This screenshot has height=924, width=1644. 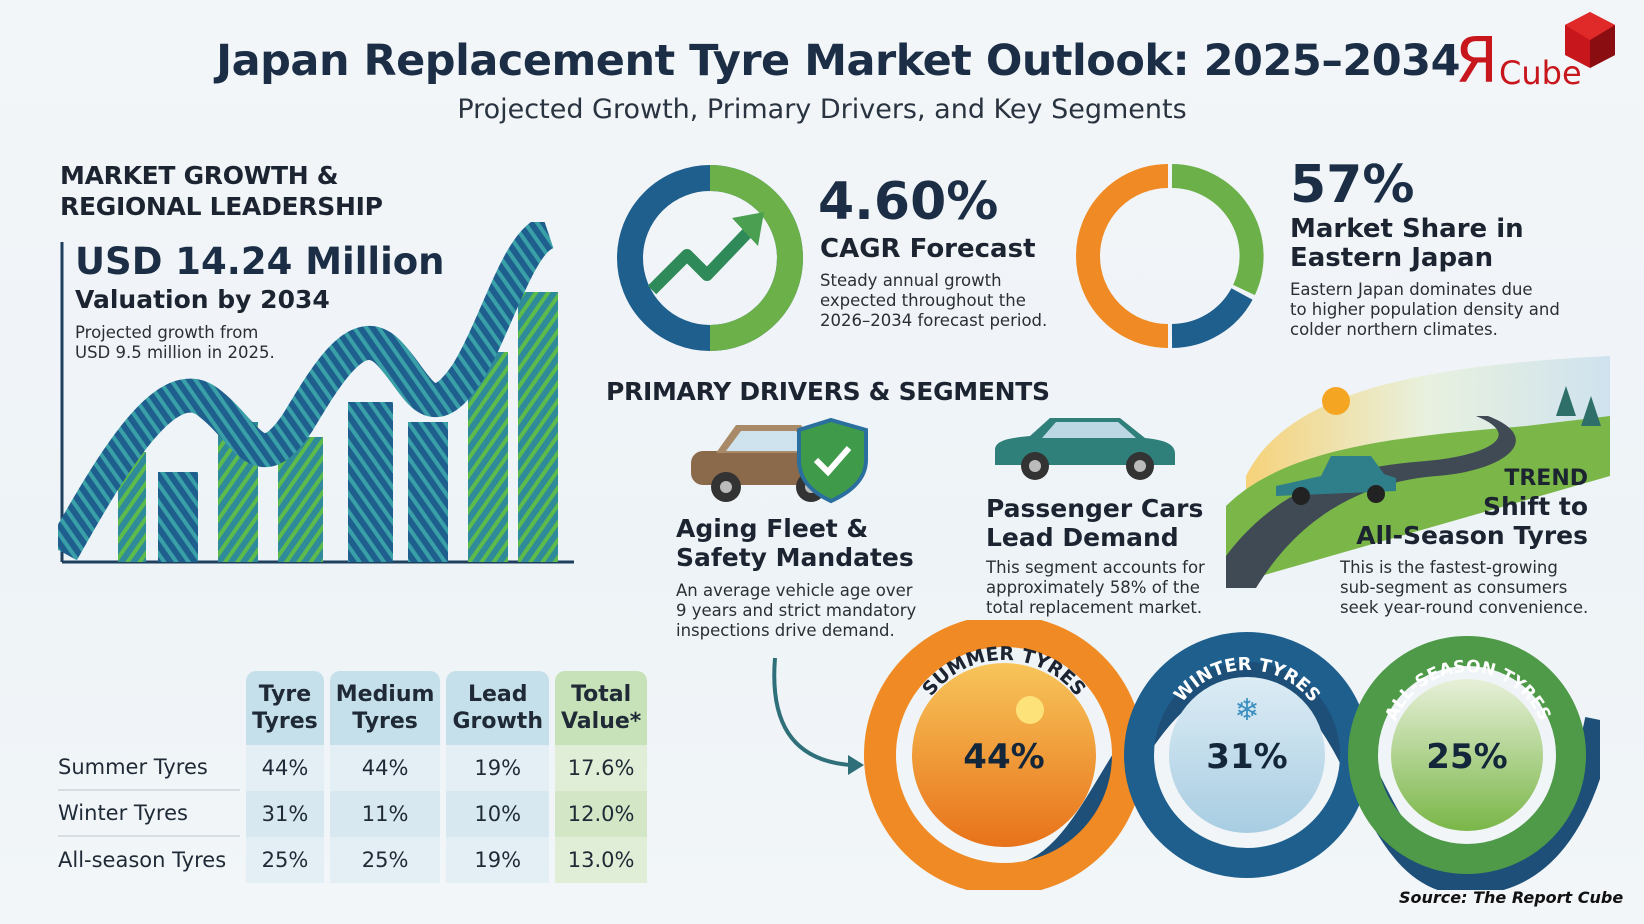 I want to click on driver-passenger-desc-line3: total replacement market., so click(x=1094, y=607).